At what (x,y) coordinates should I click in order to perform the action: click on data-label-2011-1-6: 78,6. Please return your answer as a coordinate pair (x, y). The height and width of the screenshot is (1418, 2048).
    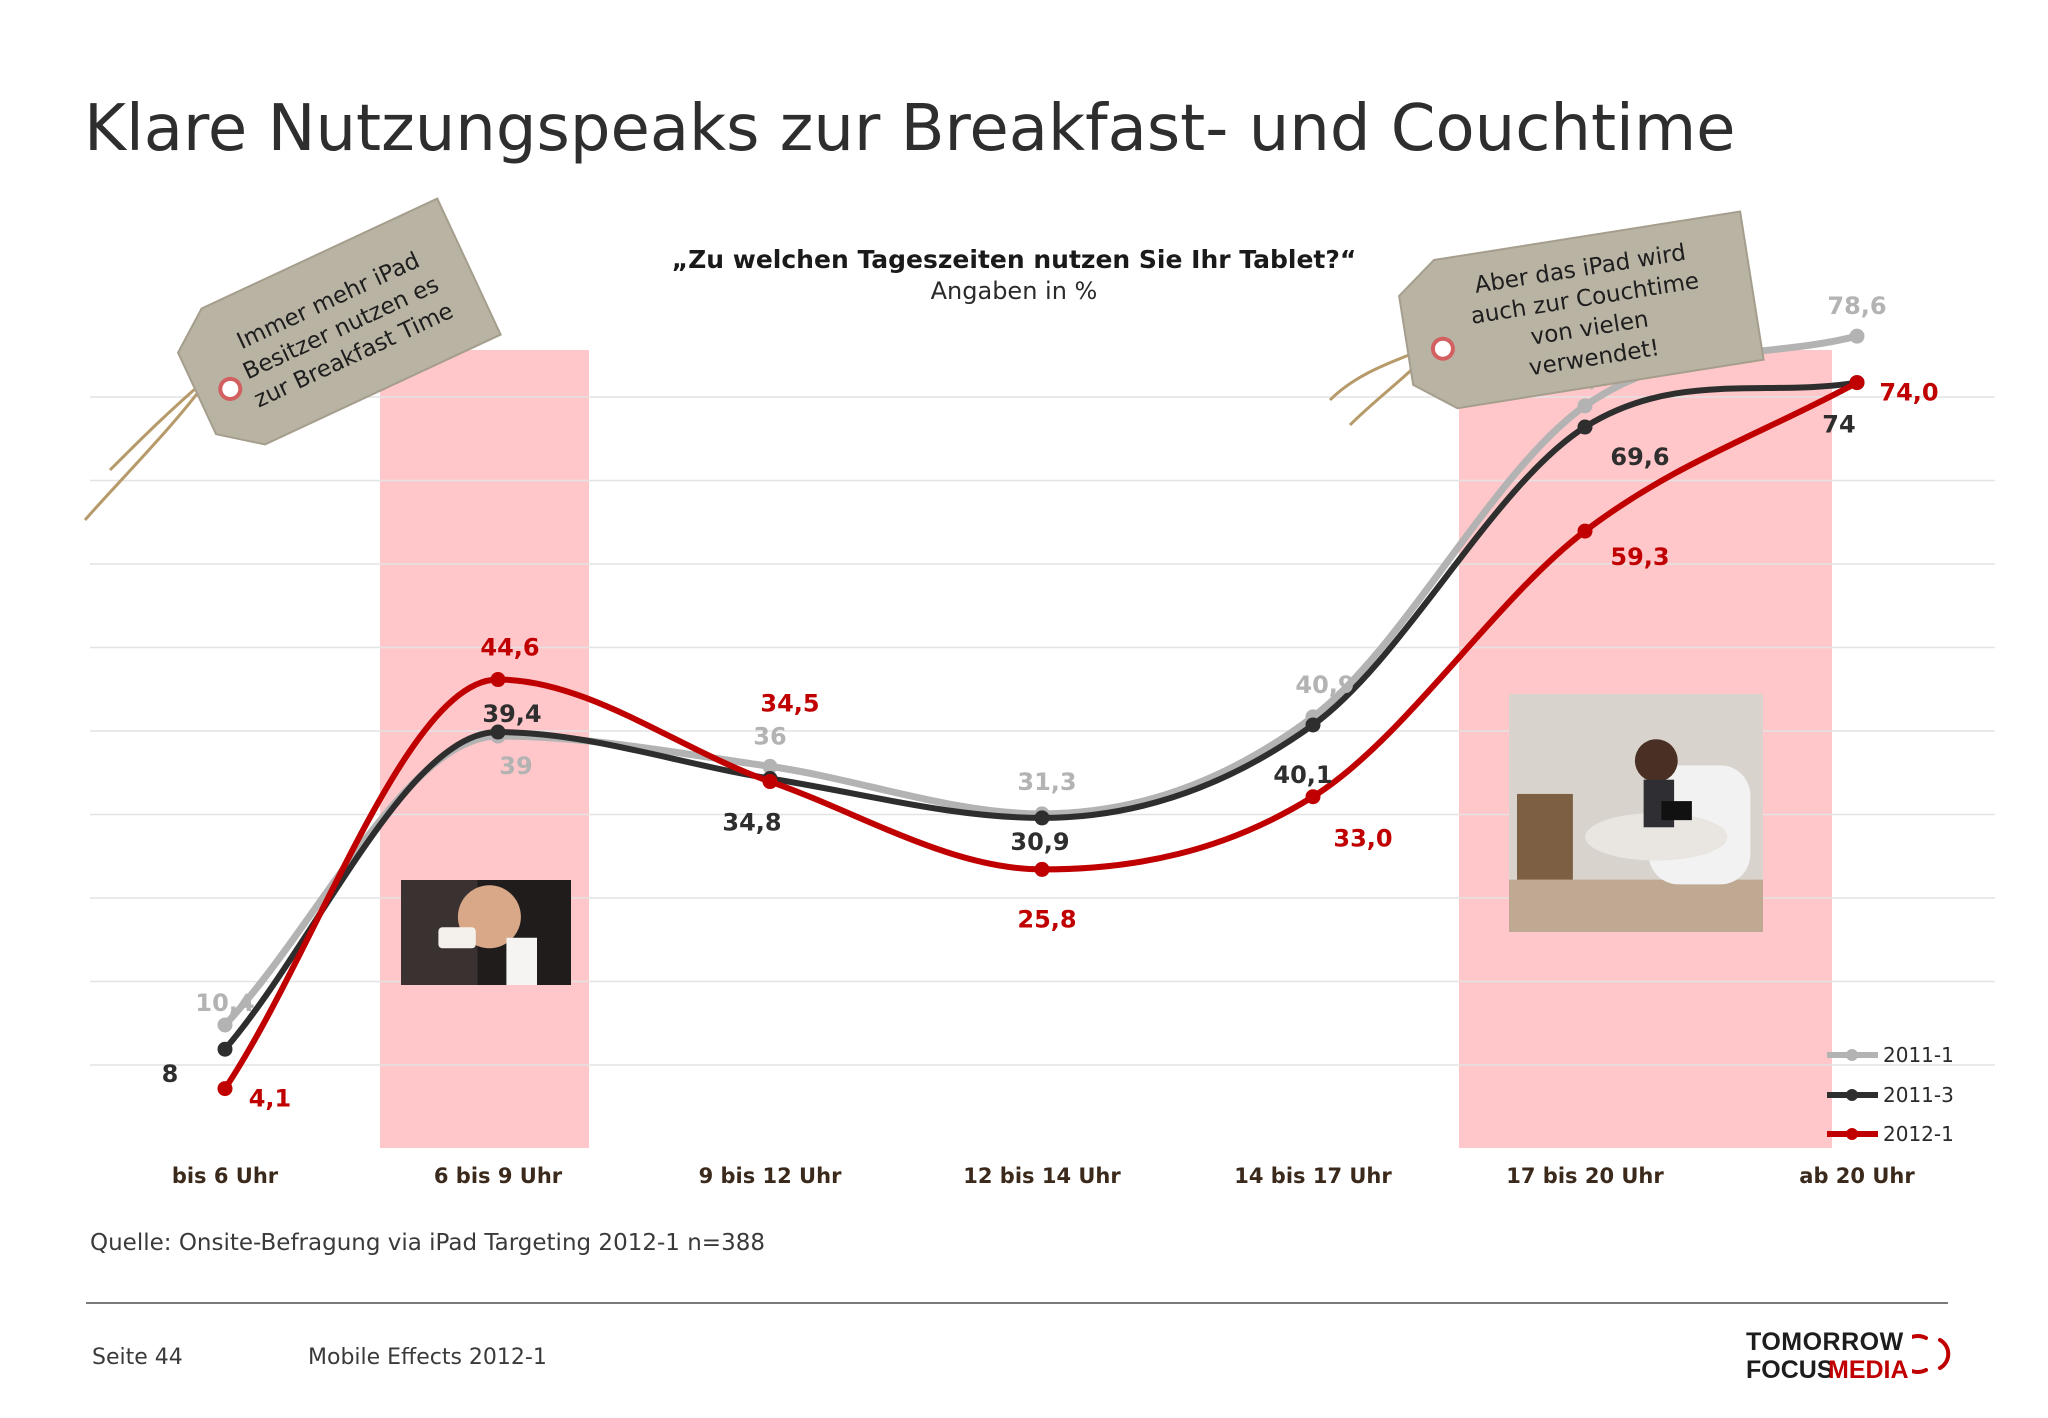
    Looking at the image, I should click on (1856, 306).